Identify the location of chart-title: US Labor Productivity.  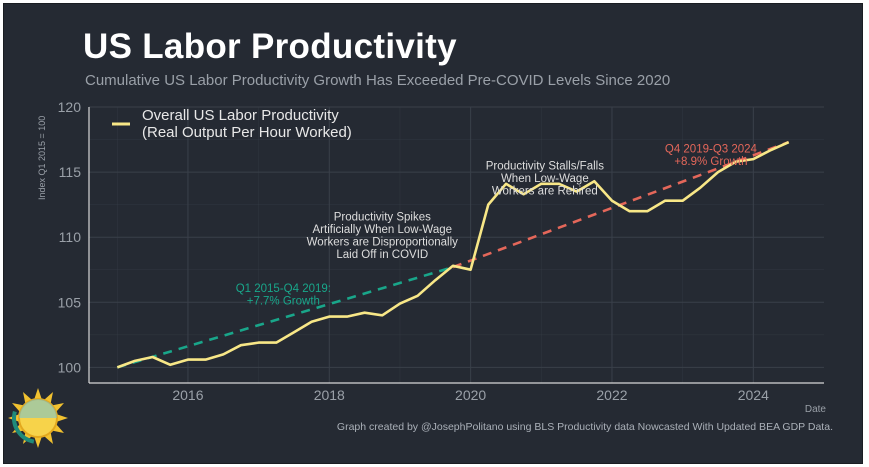
(270, 46).